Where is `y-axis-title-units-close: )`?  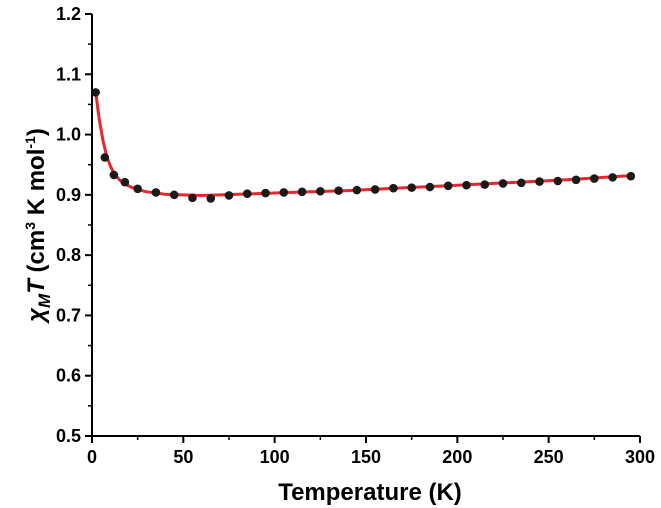
y-axis-title-units-close: ) is located at coordinates (36, 132).